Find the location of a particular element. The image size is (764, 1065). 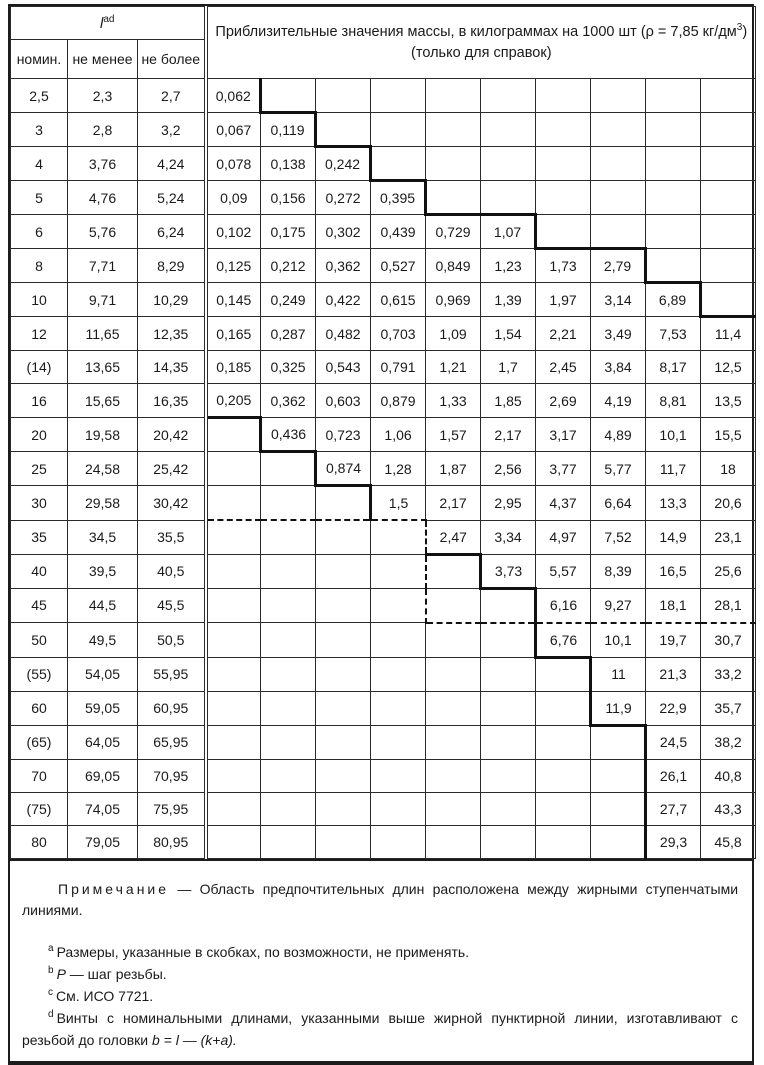

min-length-cell: 13,65 is located at coordinates (102, 367).